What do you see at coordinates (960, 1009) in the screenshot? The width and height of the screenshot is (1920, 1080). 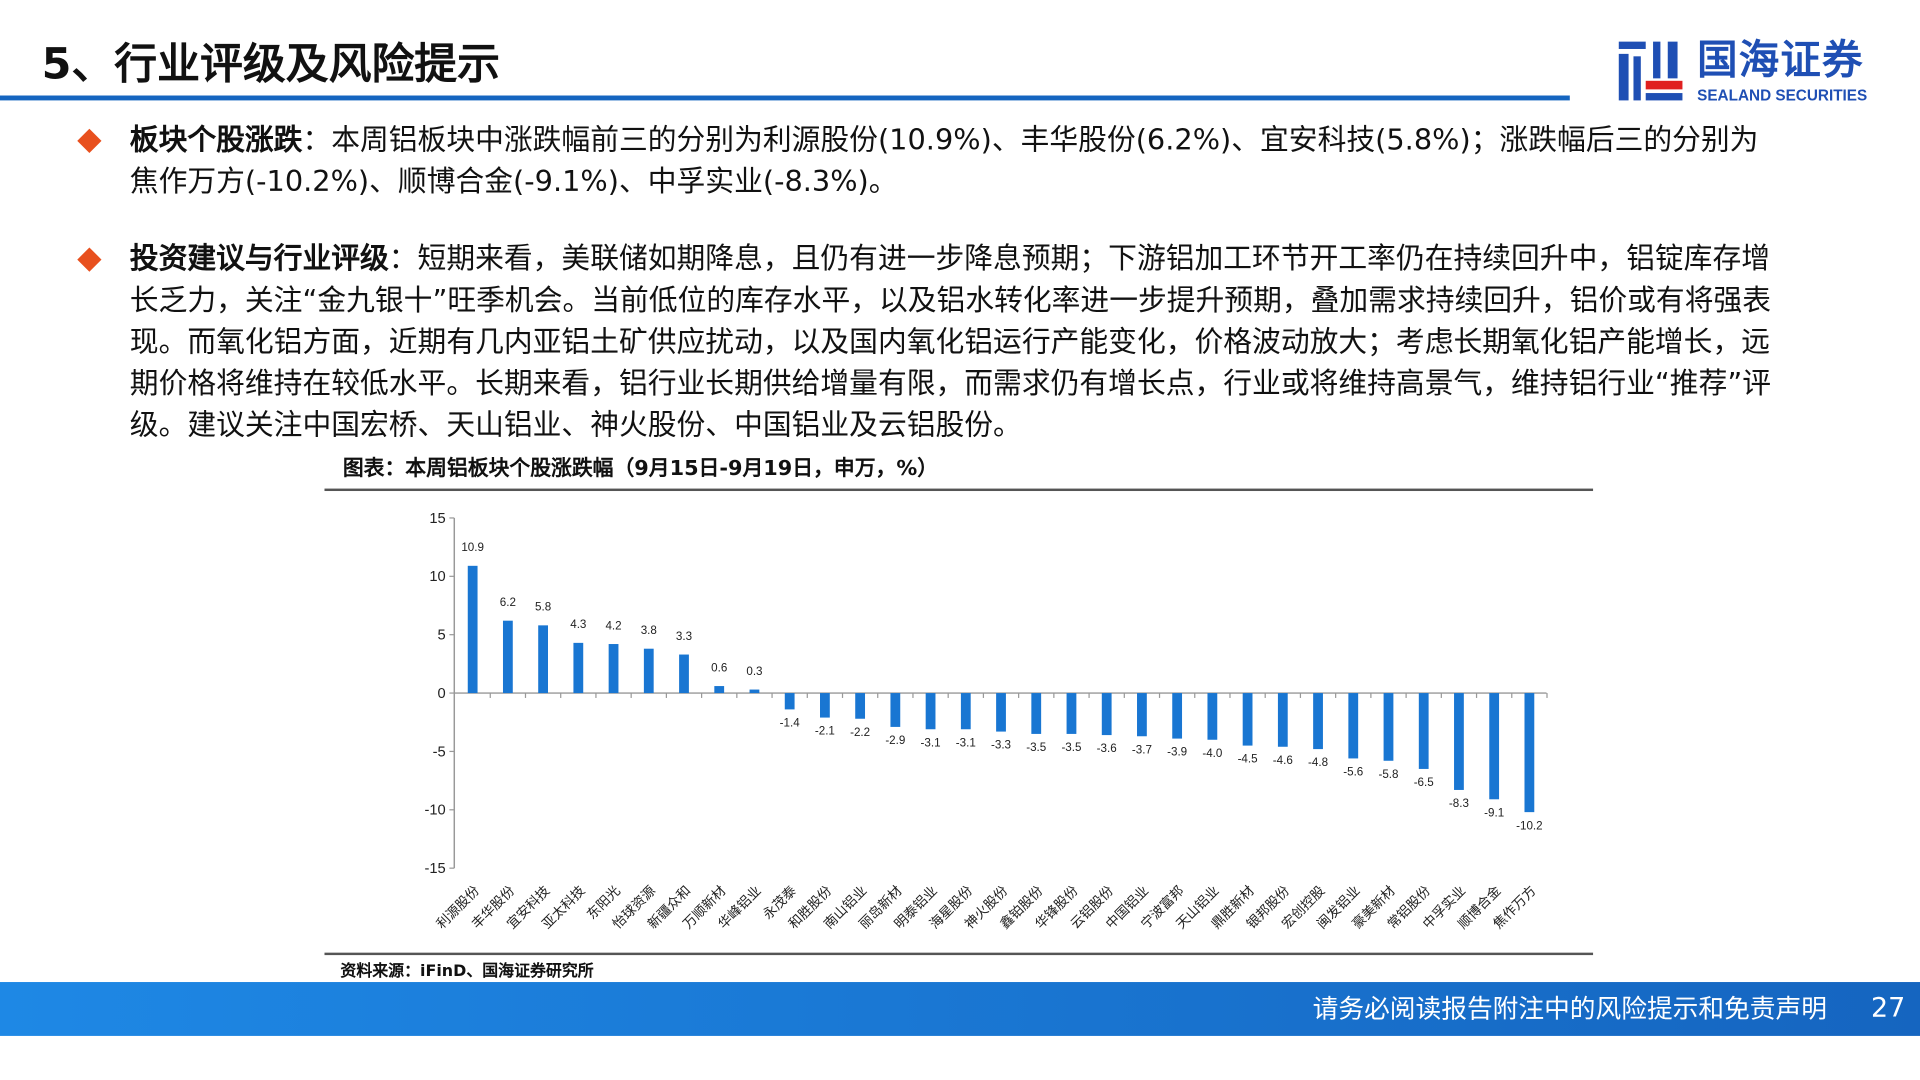 I see `footer-bar: 请务必阅读报告附注中的风险提示和免责声明 27` at bounding box center [960, 1009].